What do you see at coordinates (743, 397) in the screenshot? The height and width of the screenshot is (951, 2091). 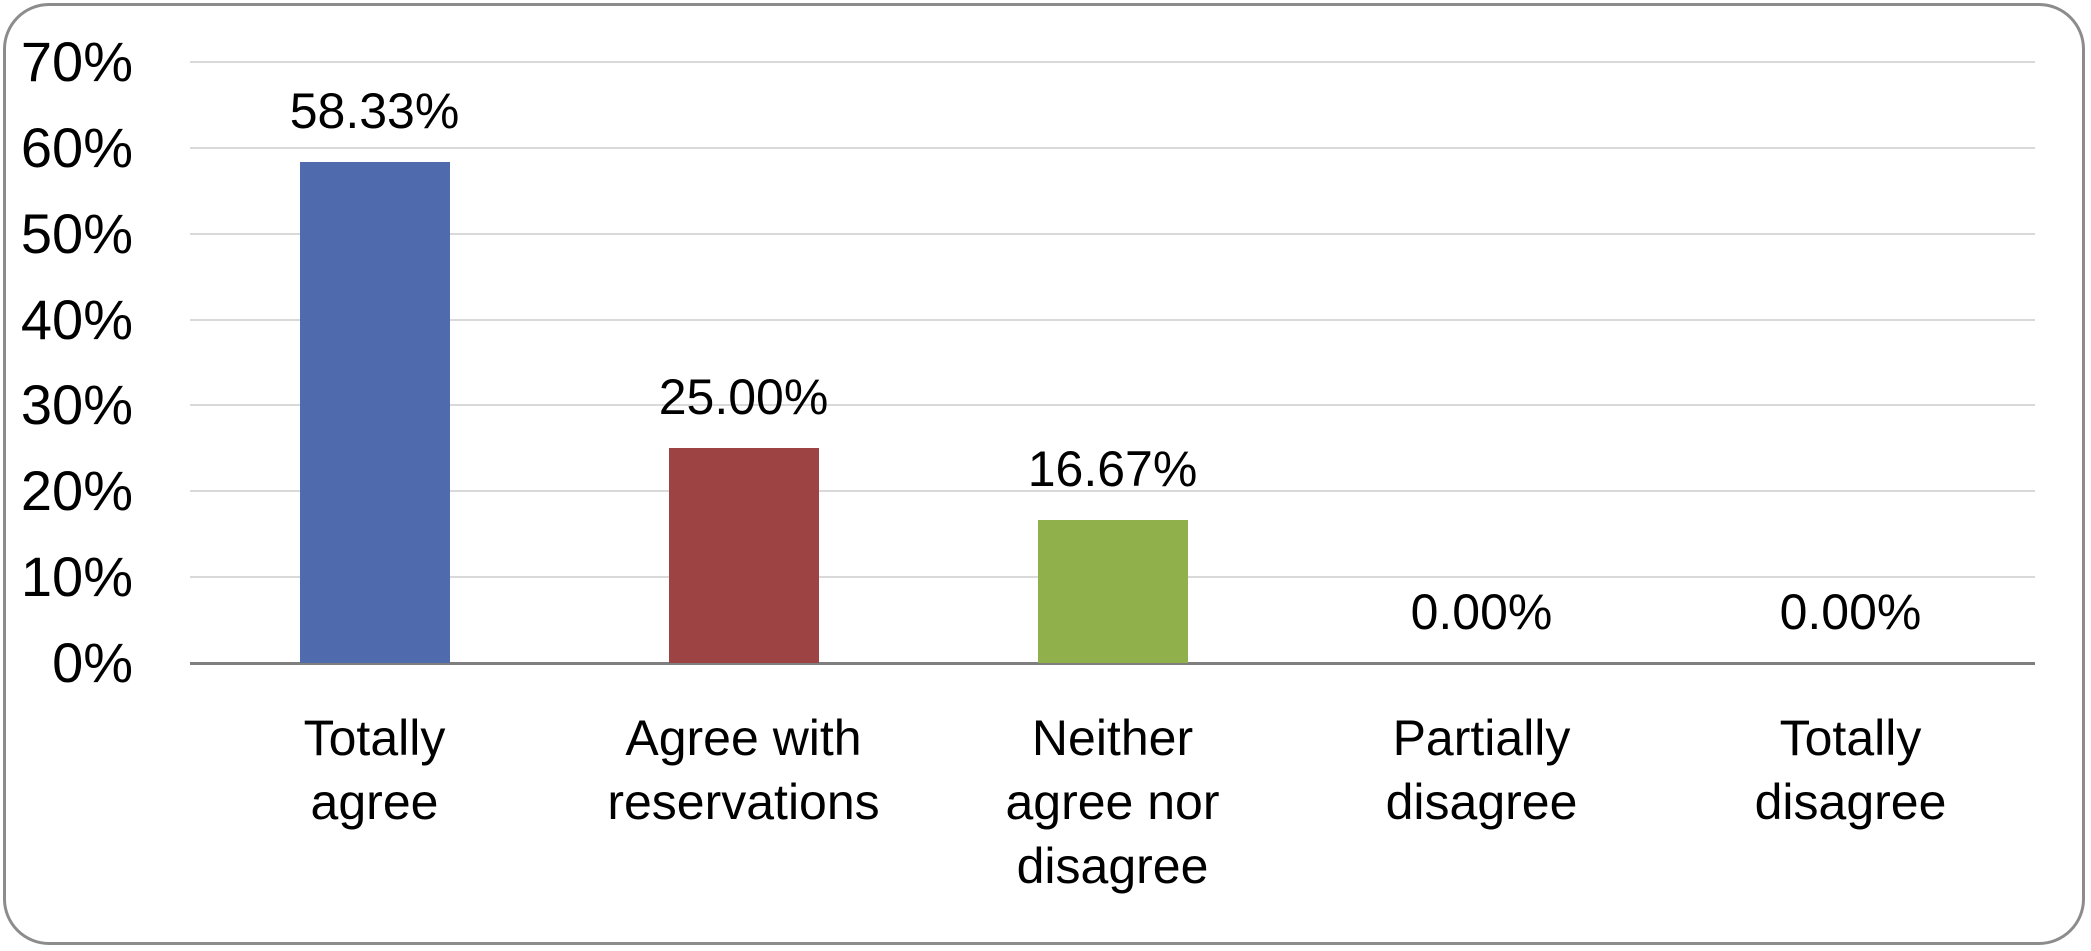 I see `bar-value-label: 25.00%` at bounding box center [743, 397].